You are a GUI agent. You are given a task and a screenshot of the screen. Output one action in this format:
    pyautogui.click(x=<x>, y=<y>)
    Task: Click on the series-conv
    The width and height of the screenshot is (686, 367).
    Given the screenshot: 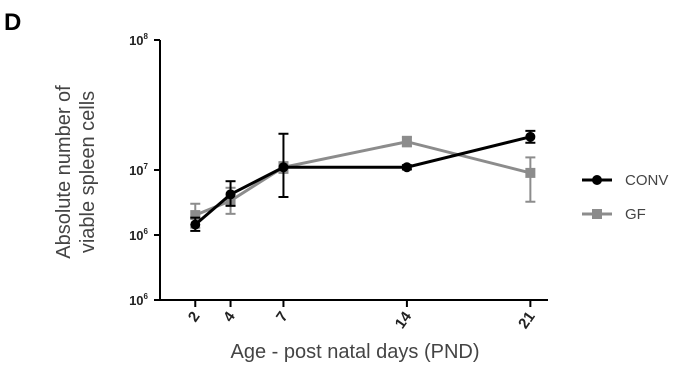 What is the action you would take?
    pyautogui.click(x=363, y=180)
    